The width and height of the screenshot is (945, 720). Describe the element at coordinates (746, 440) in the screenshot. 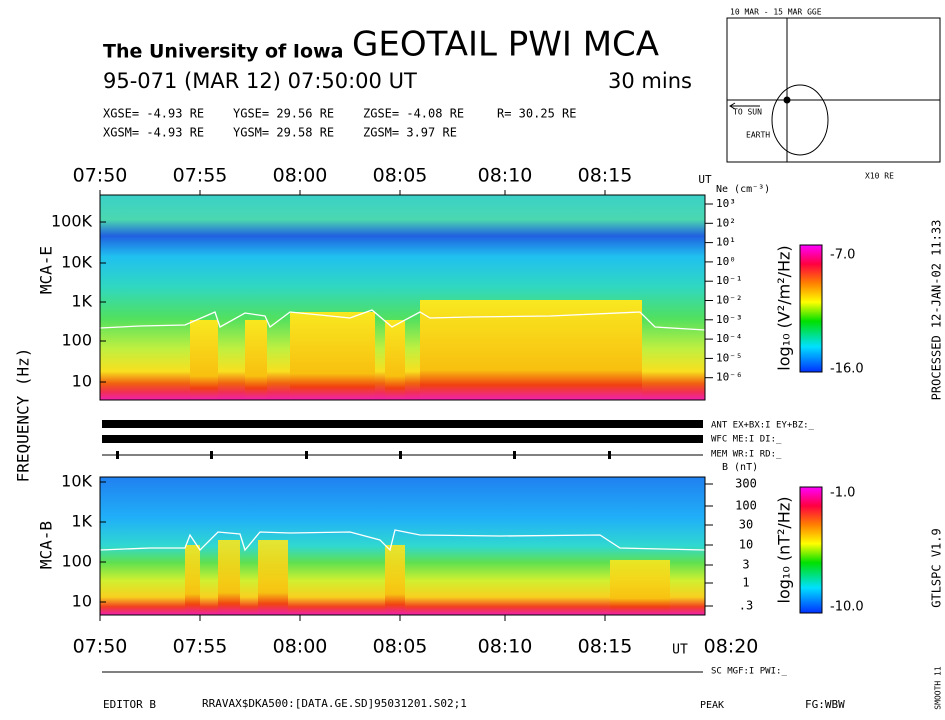

I see `status: WFC ME:I DI:_` at that location.